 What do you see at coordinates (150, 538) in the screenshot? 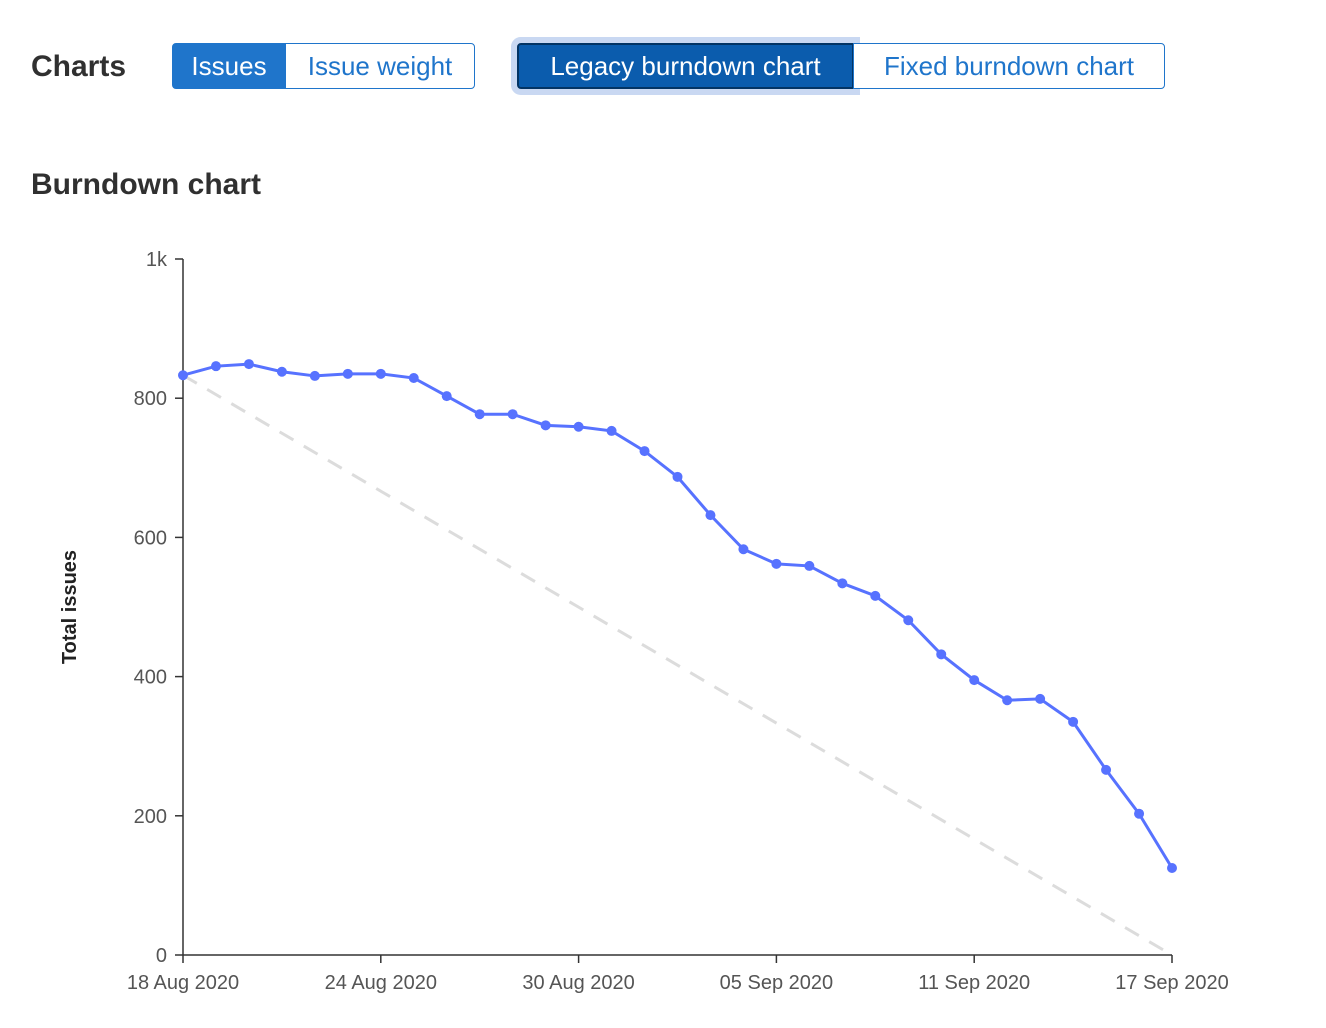
I see `y-tick-label: 600` at bounding box center [150, 538].